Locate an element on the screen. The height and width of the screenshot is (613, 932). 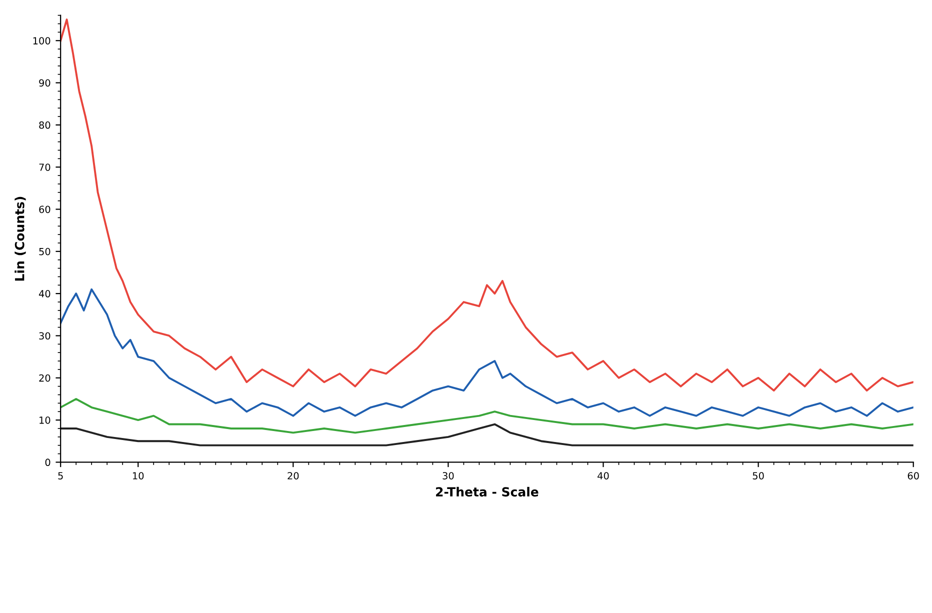
y-tick-label: 60 is located at coordinates (44, 210).